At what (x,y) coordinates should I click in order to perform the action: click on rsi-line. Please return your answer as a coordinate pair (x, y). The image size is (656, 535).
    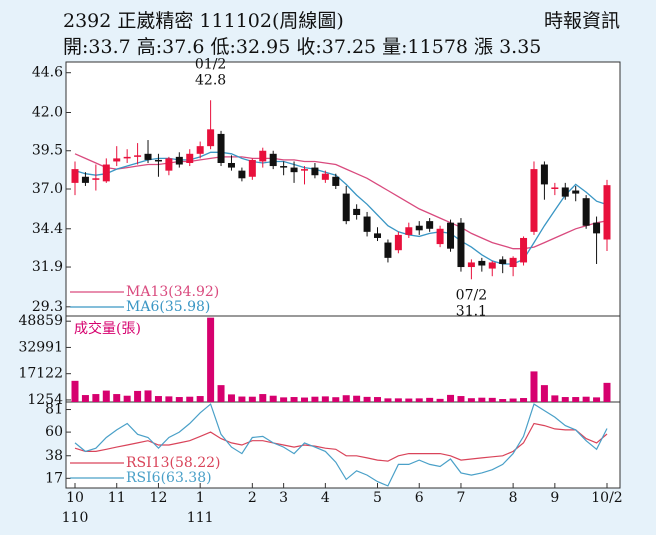
    Looking at the image, I should click on (341, 445).